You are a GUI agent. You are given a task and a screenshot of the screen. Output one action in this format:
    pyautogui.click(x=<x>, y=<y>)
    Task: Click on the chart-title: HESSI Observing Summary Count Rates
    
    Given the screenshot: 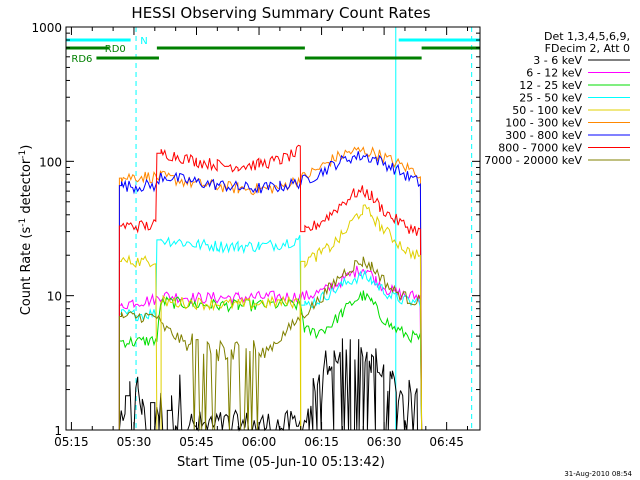 What is the action you would take?
    pyautogui.click(x=280, y=13)
    